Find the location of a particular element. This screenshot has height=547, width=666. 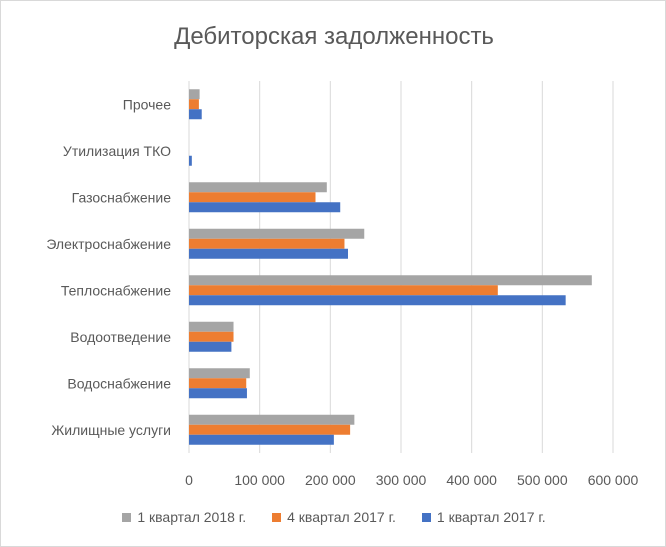

x-tick-label: 400 000 is located at coordinates (471, 480).